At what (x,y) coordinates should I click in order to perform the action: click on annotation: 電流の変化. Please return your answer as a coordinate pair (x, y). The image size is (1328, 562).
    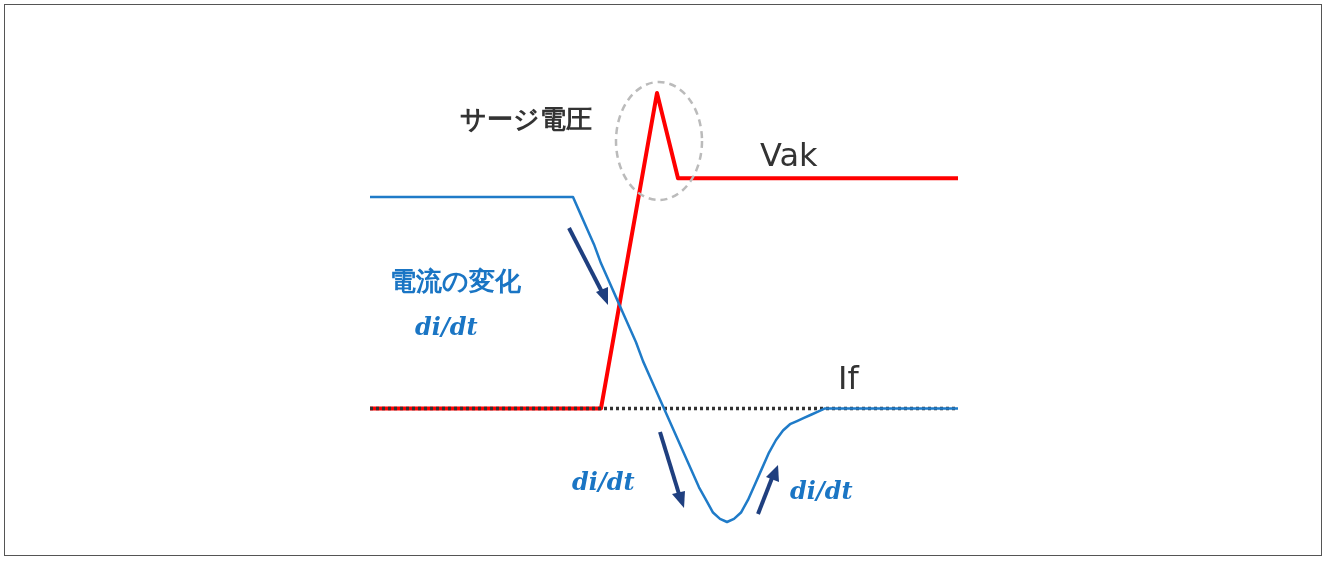
    Looking at the image, I should click on (456, 280).